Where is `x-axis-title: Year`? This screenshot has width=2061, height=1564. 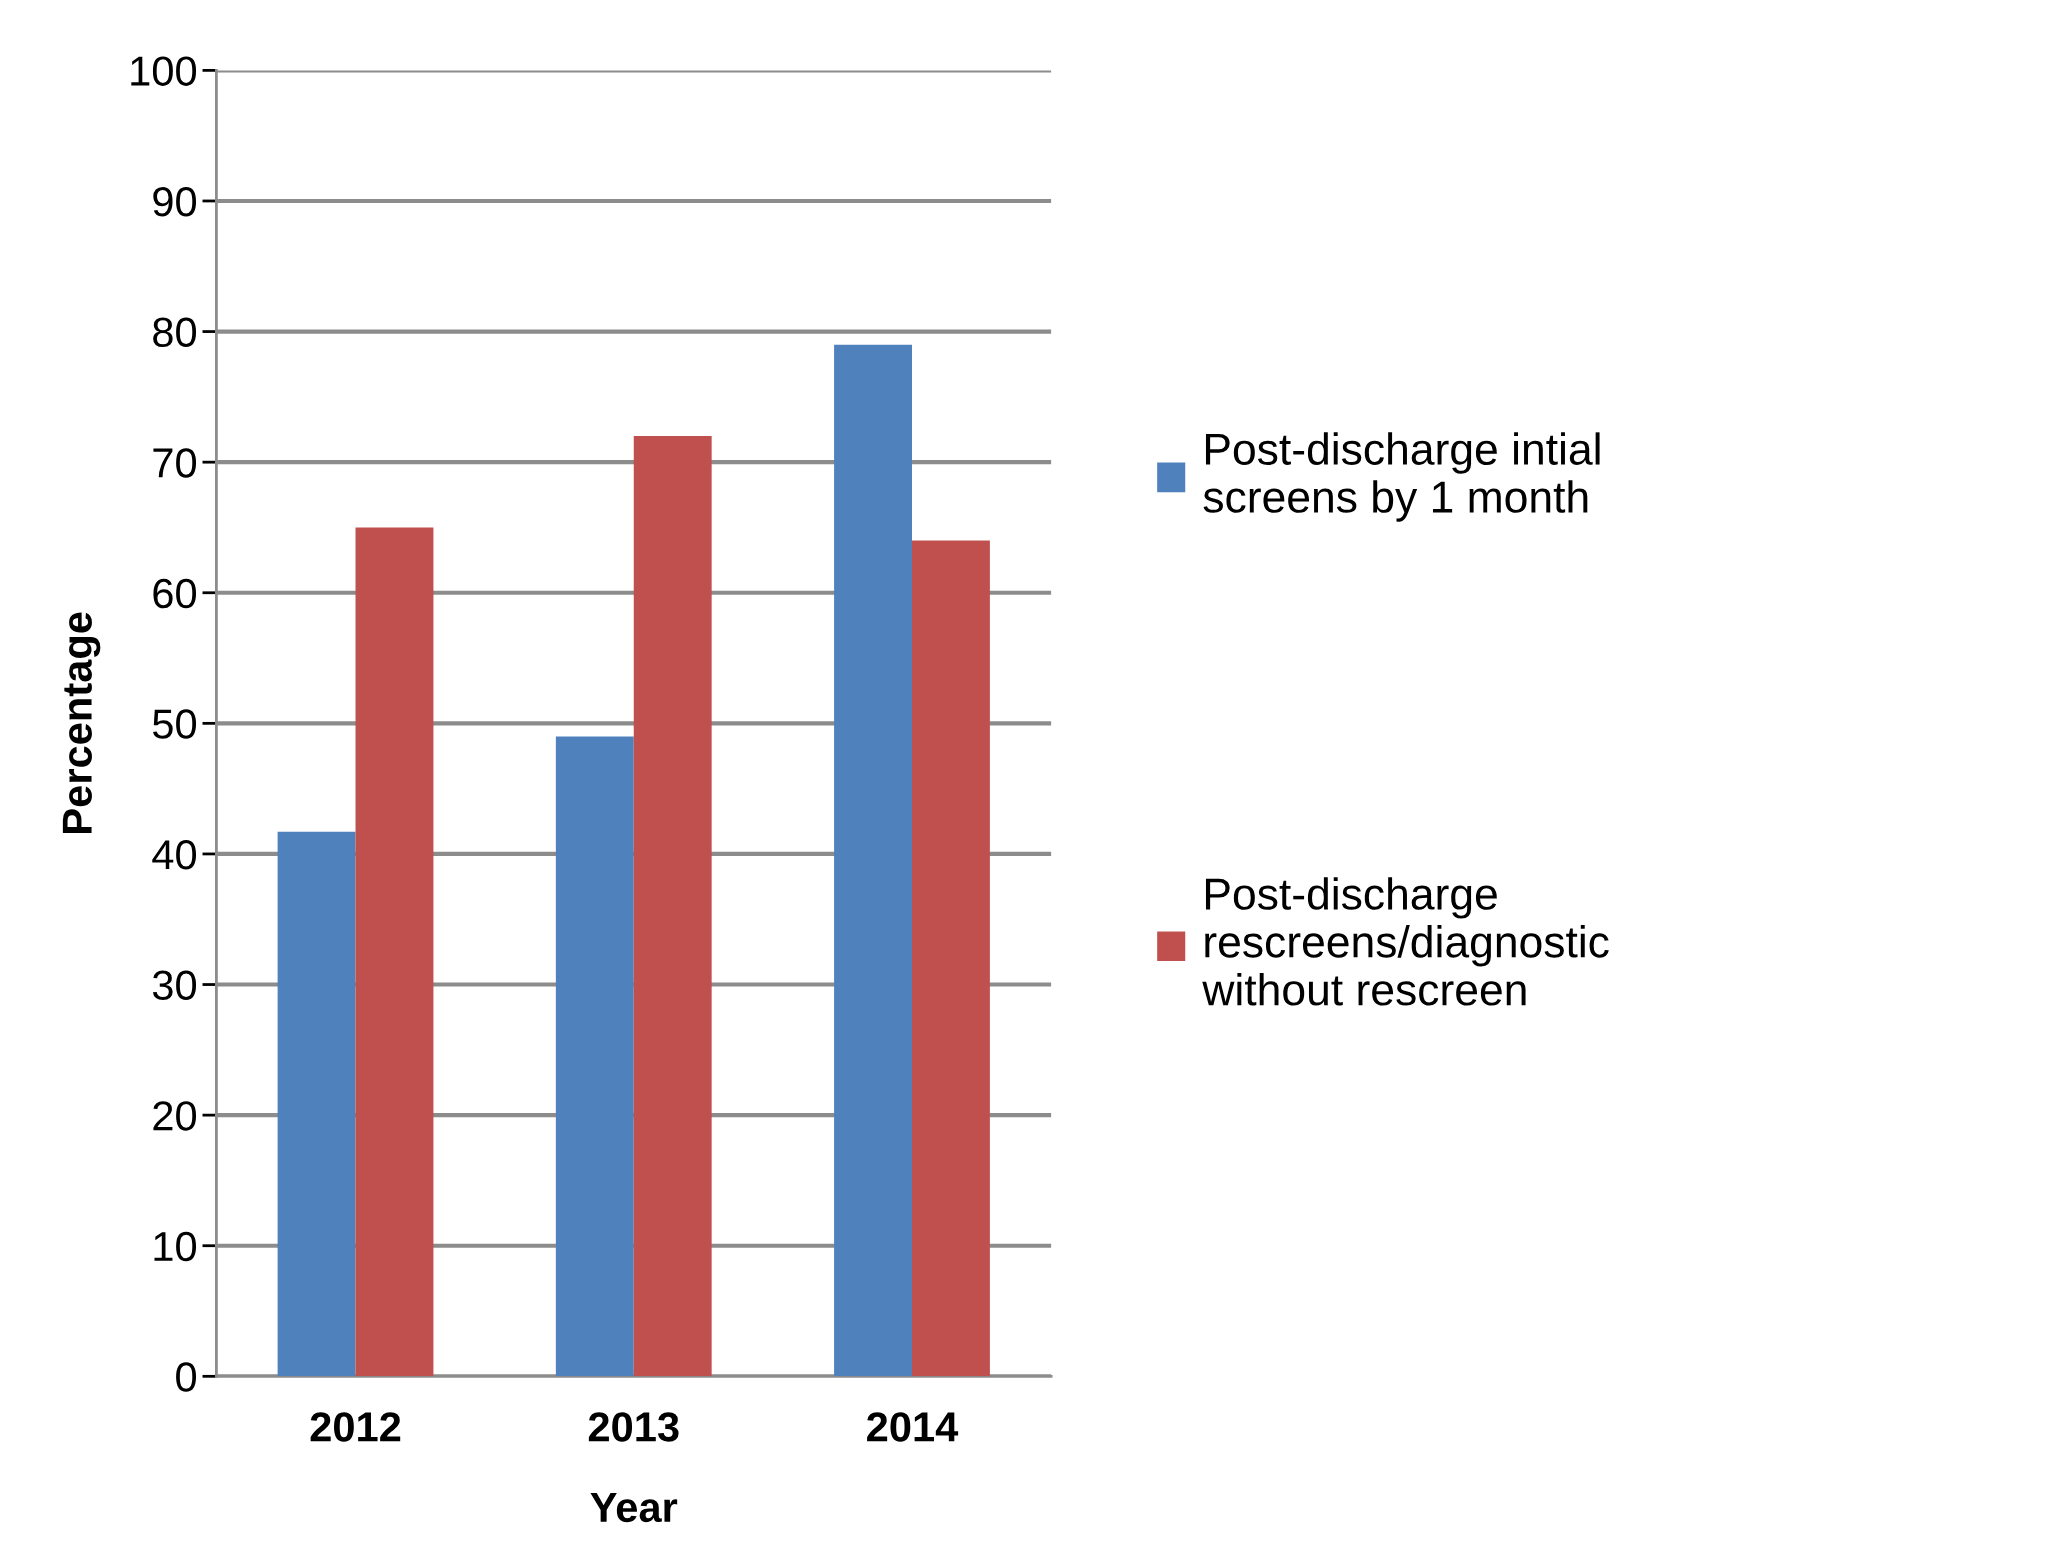
x-axis-title: Year is located at coordinates (634, 1508).